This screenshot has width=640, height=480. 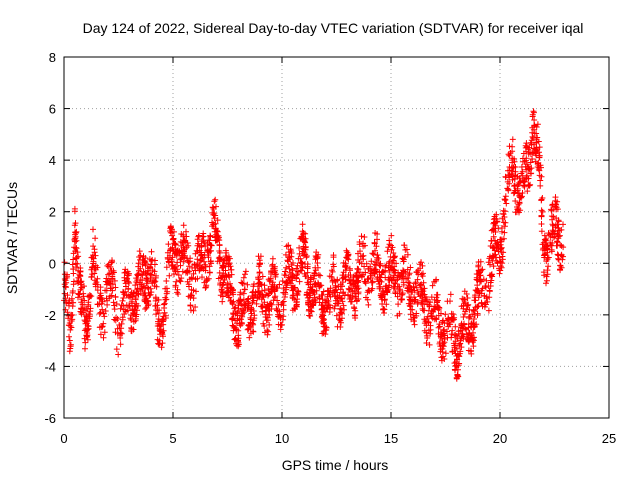 What do you see at coordinates (500, 438) in the screenshot?
I see `x-tick-label: 20` at bounding box center [500, 438].